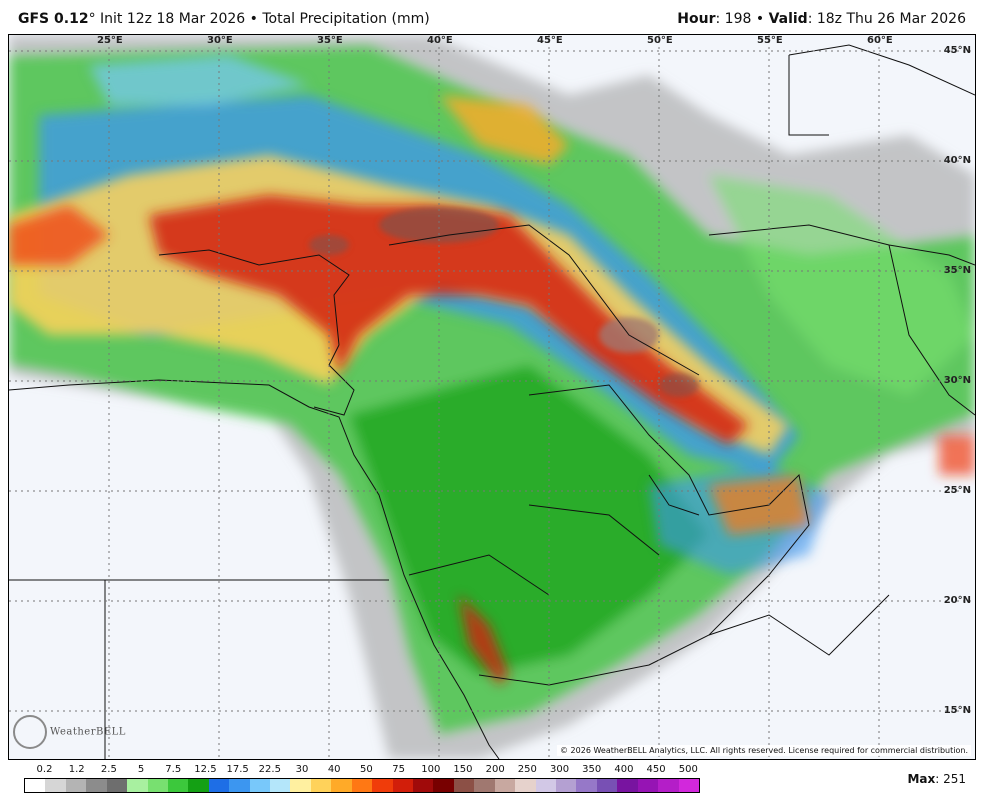  I want to click on colorbar-label: 50, so click(366, 769).